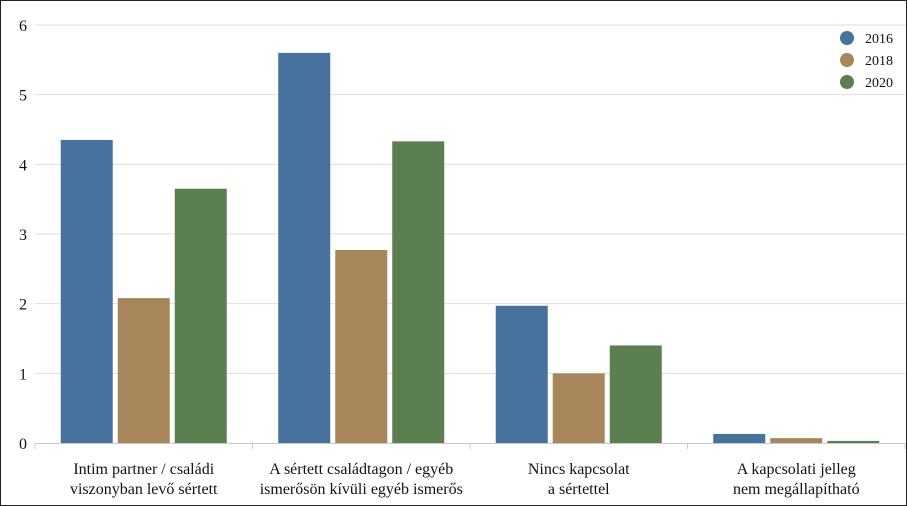 The width and height of the screenshot is (907, 506). I want to click on legend-swatch-2016, so click(847, 38).